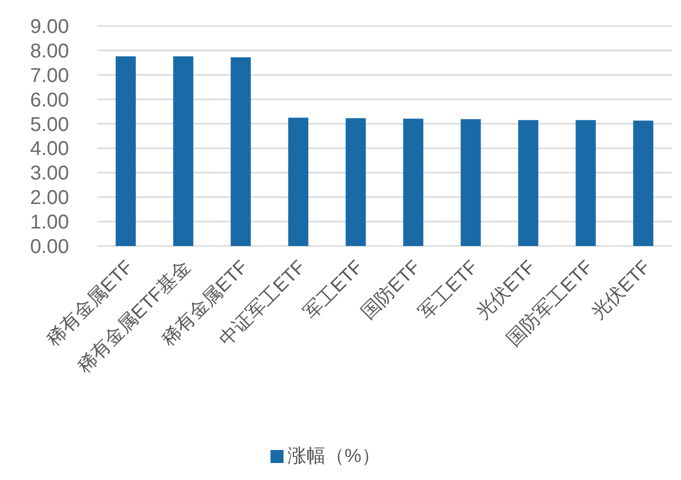 This screenshot has width=681, height=480. What do you see at coordinates (49, 173) in the screenshot?
I see `y-tick-label: 3.00` at bounding box center [49, 173].